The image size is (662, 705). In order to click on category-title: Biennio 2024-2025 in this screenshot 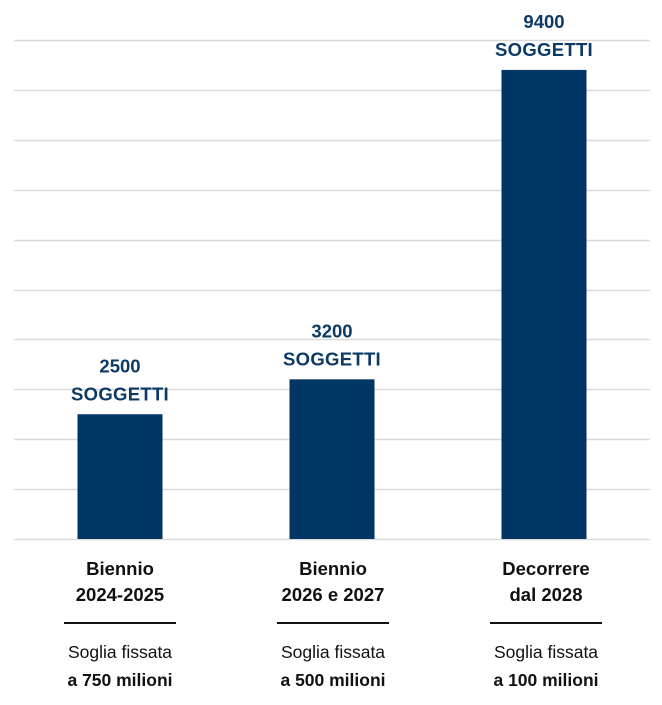, I will do `click(120, 581)`.